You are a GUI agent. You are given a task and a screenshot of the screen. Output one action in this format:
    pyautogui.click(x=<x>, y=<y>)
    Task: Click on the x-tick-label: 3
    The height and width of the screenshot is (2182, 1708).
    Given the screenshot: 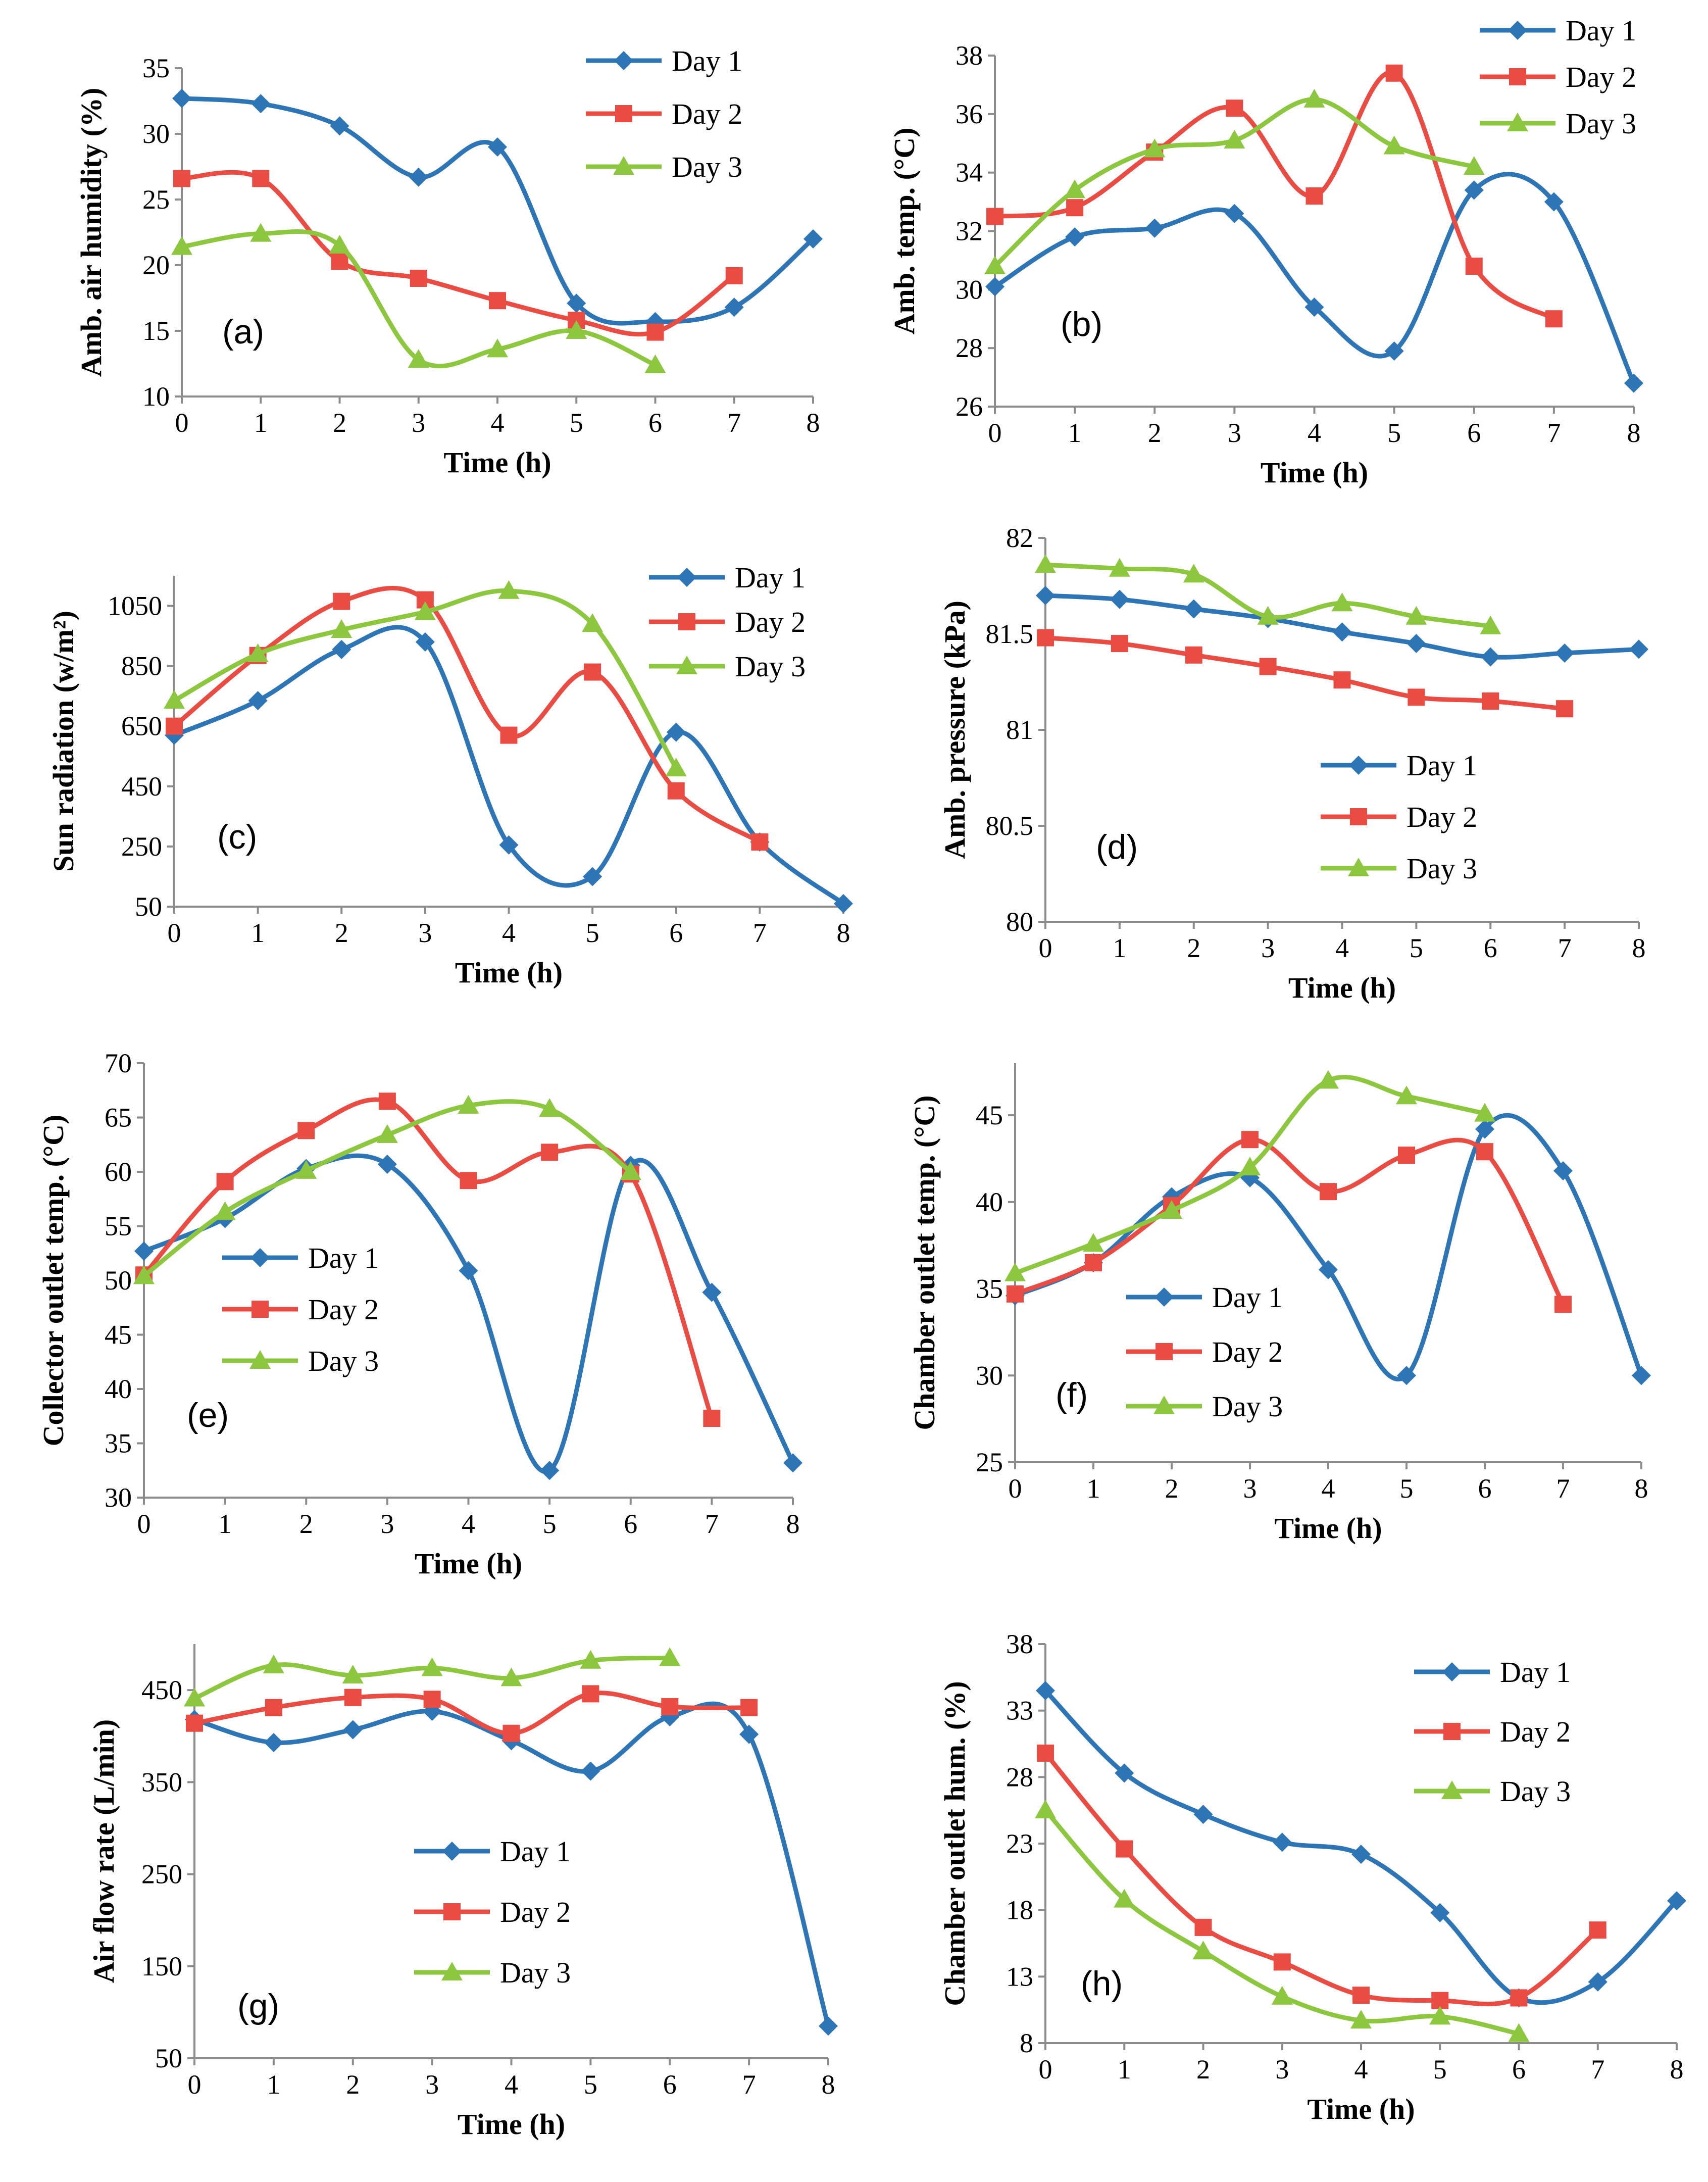 What is the action you would take?
    pyautogui.click(x=425, y=933)
    